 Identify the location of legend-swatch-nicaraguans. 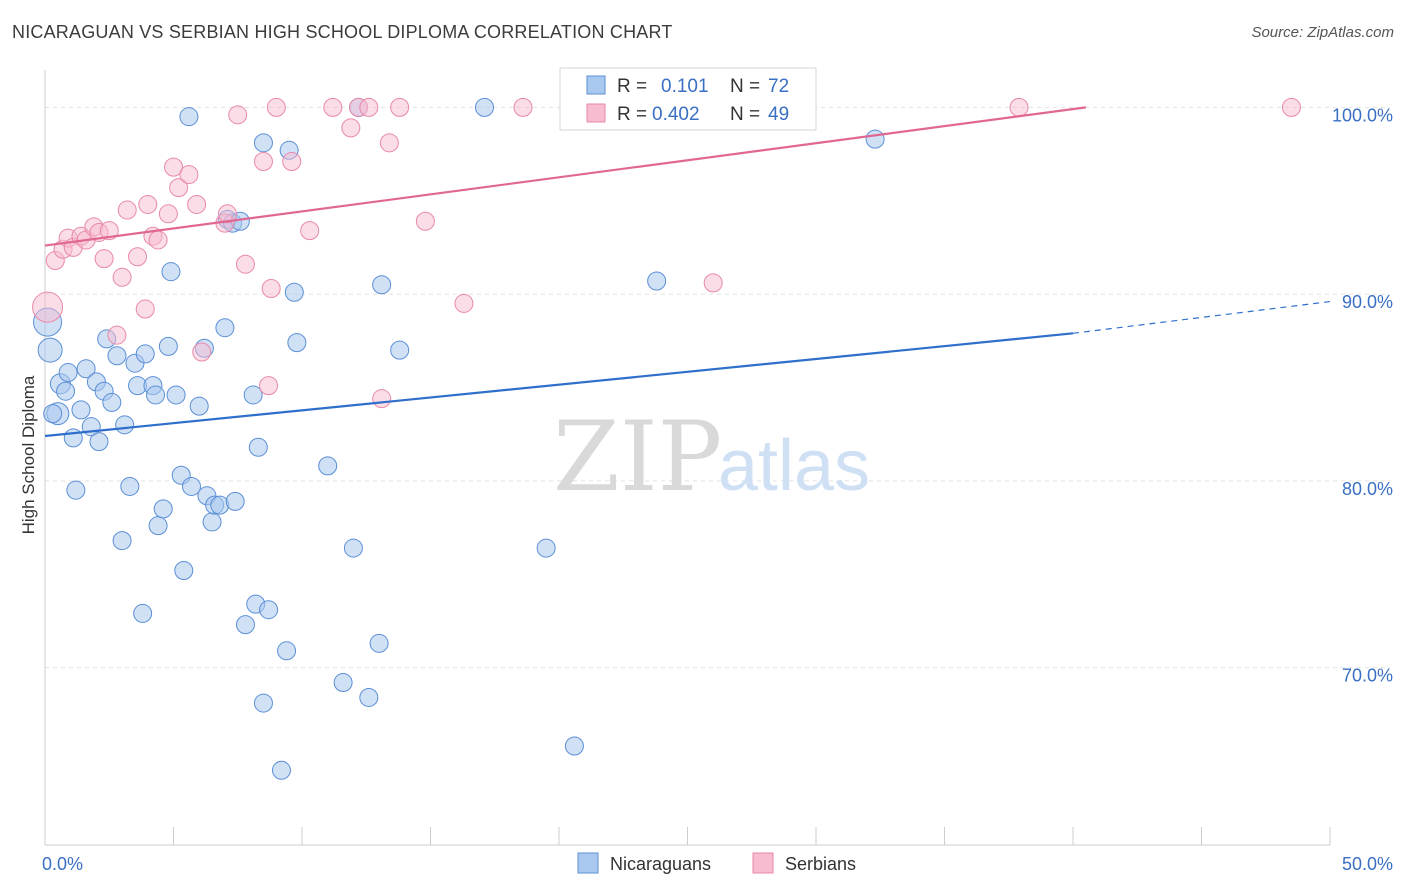
(596, 85).